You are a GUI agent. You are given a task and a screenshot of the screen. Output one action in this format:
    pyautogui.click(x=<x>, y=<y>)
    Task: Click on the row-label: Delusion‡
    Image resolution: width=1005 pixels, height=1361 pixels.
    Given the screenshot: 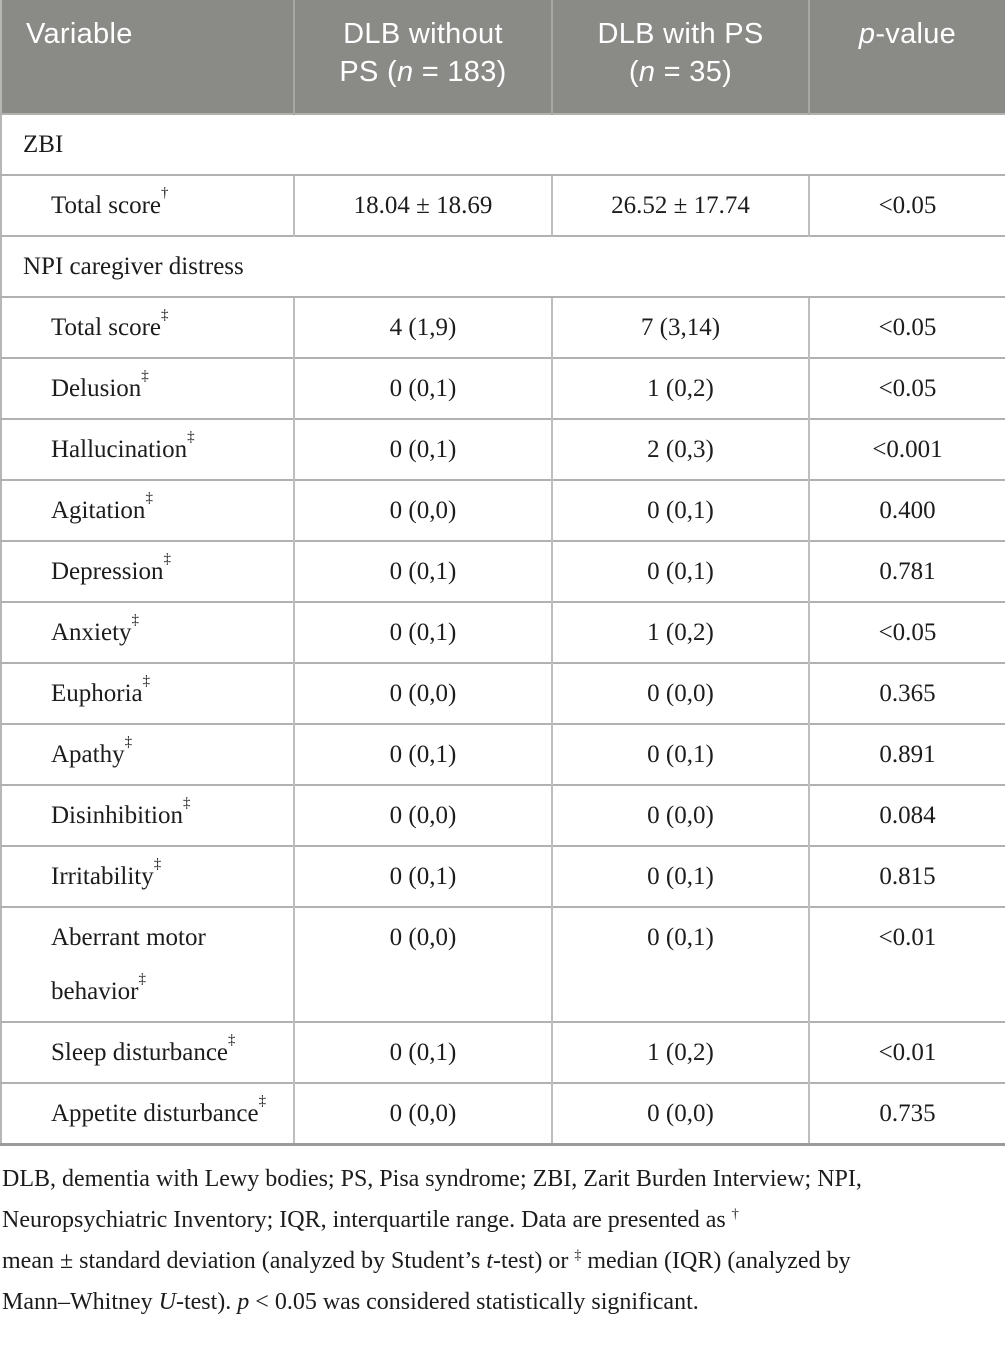 What is the action you would take?
    pyautogui.click(x=147, y=388)
    